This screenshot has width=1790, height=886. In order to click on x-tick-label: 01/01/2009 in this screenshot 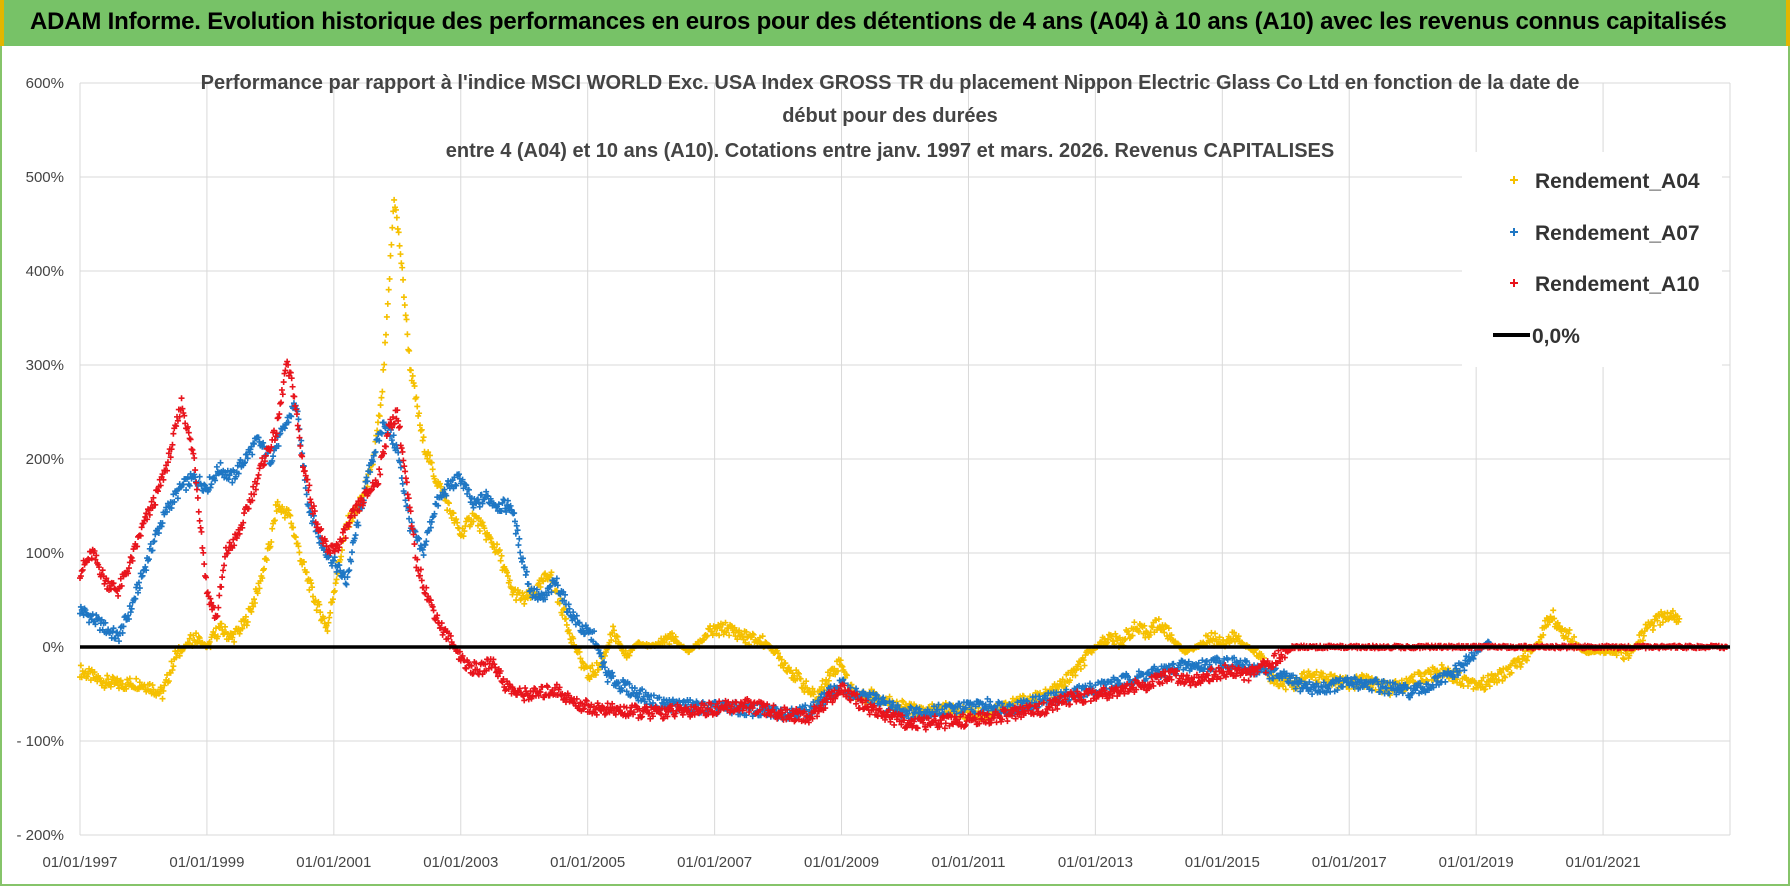, I will do `click(841, 862)`.